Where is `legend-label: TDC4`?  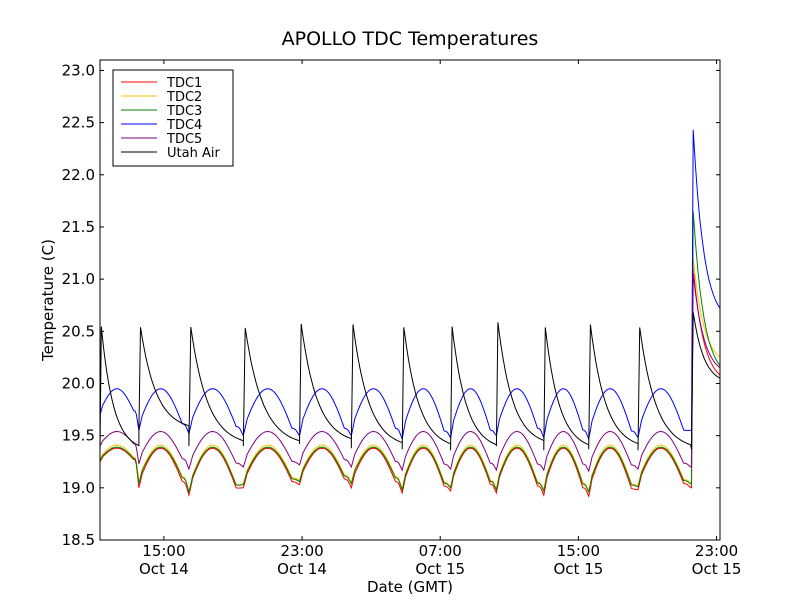 legend-label: TDC4 is located at coordinates (184, 125).